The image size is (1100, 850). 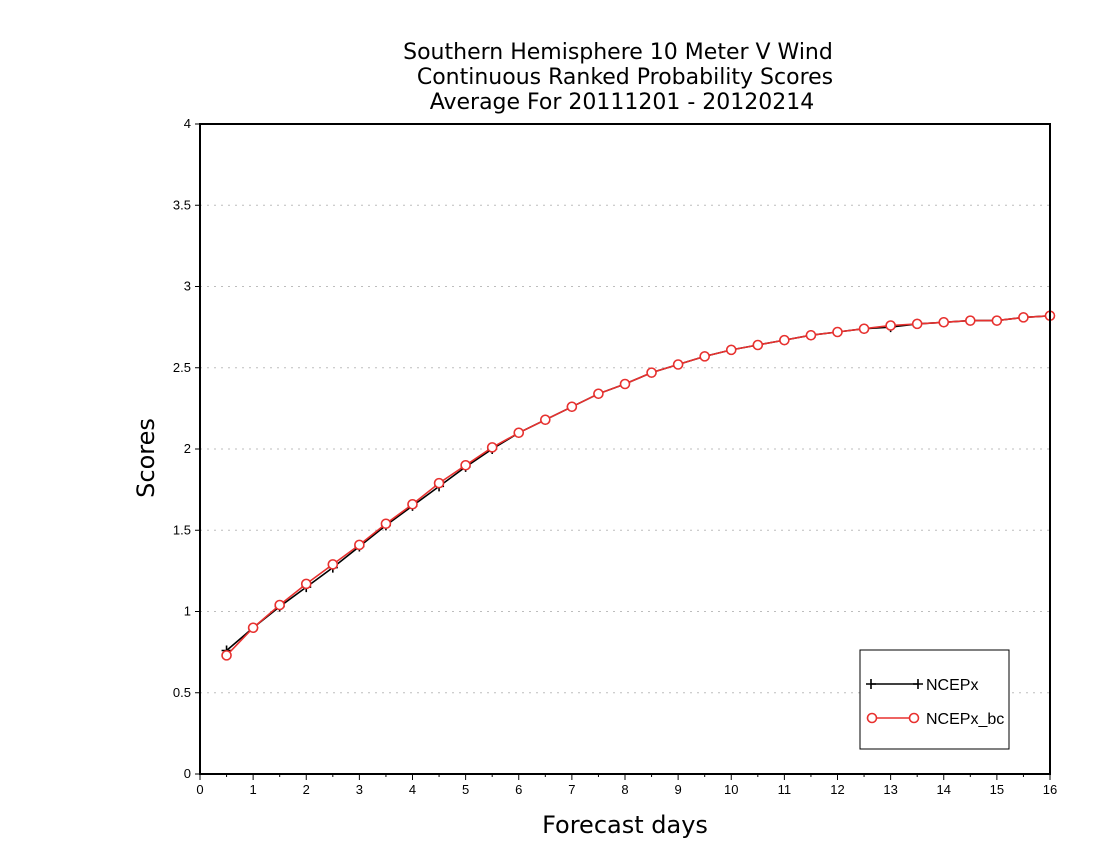 What do you see at coordinates (182, 692) in the screenshot?
I see `y-tick-label: 0.5` at bounding box center [182, 692].